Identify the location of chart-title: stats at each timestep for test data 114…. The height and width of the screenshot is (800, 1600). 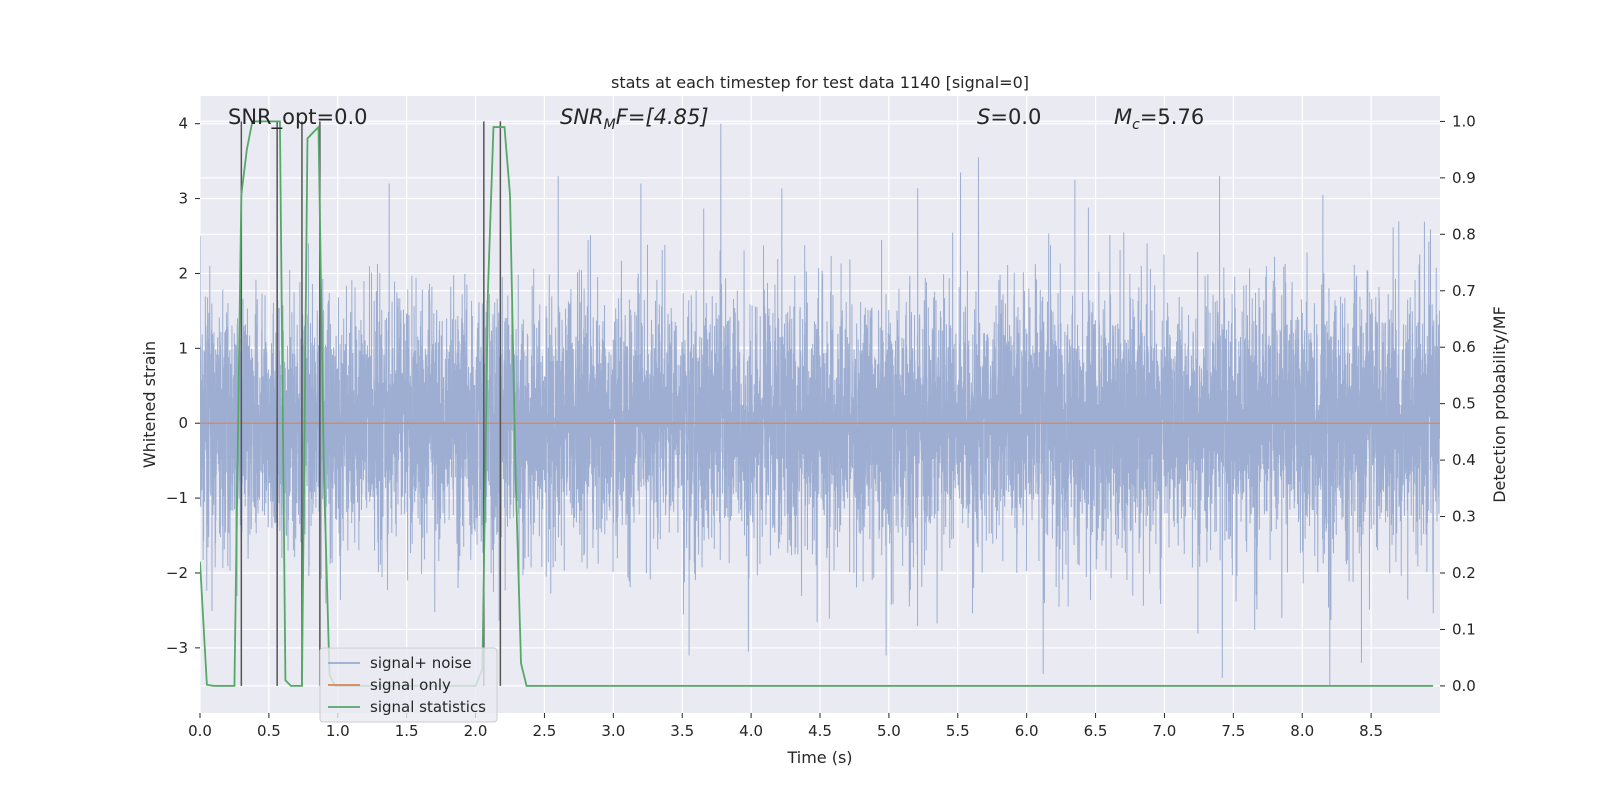
(820, 82).